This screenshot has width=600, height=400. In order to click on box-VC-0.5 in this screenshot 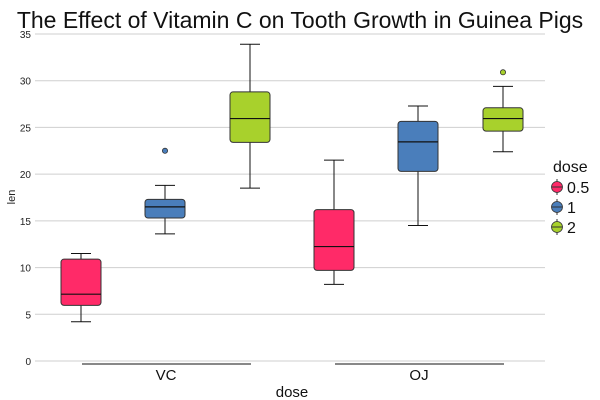, I will do `click(81, 288)`.